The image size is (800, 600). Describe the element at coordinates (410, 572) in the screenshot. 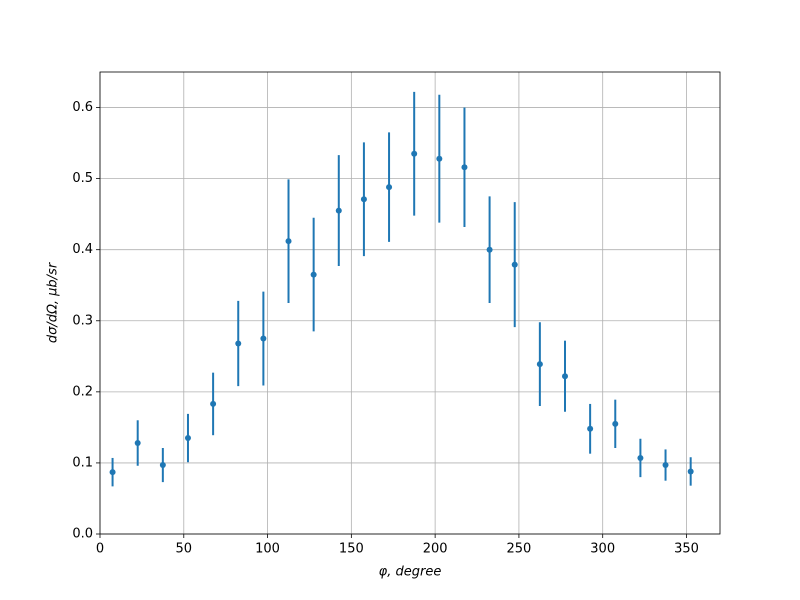

I see `x-axis-label: φ, degree` at that location.